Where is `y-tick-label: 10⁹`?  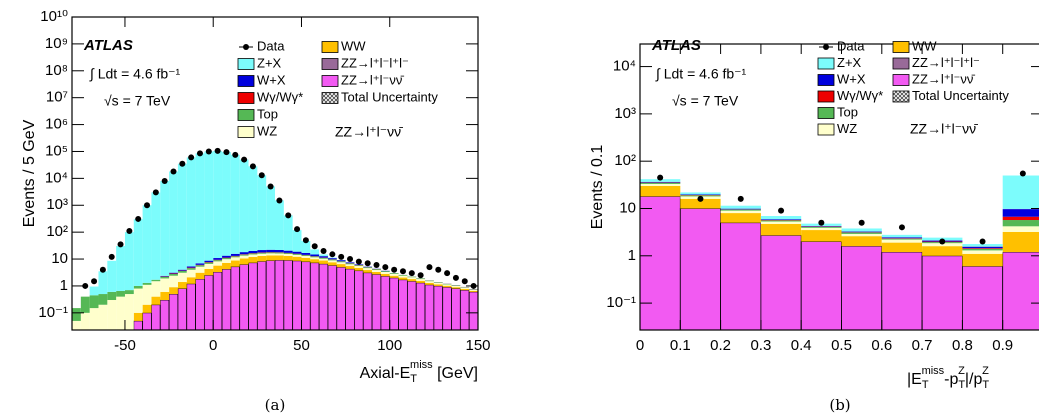 y-tick-label: 10⁹ is located at coordinates (56, 43).